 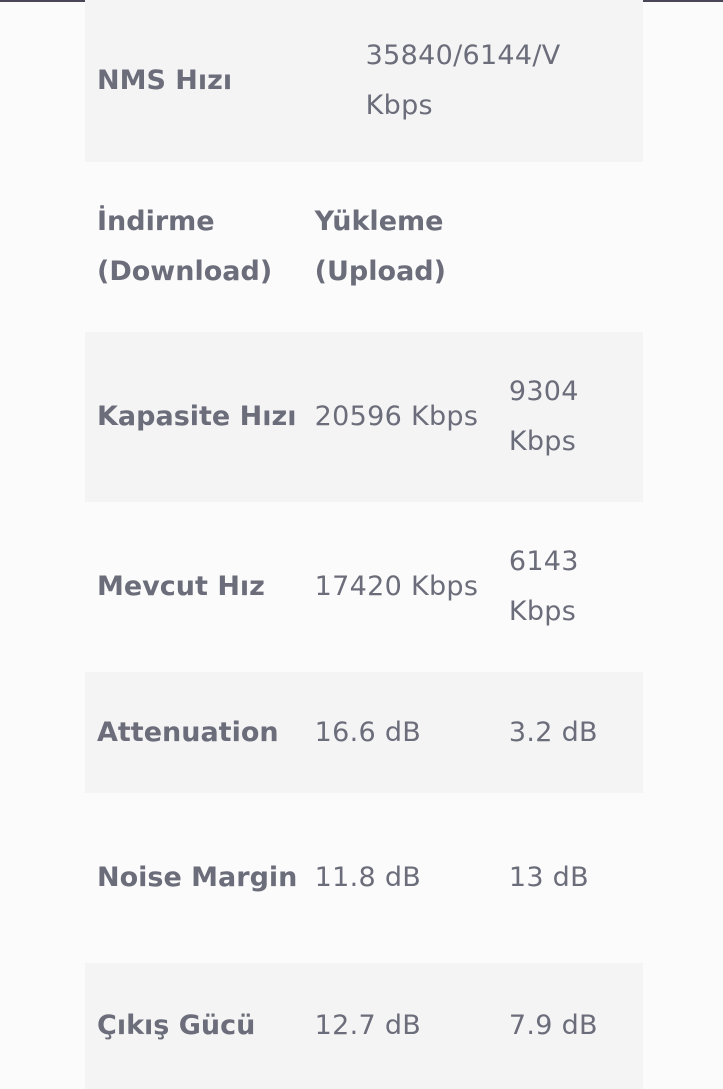 I want to click on row-upload: 6143 Kbps, so click(x=543, y=586).